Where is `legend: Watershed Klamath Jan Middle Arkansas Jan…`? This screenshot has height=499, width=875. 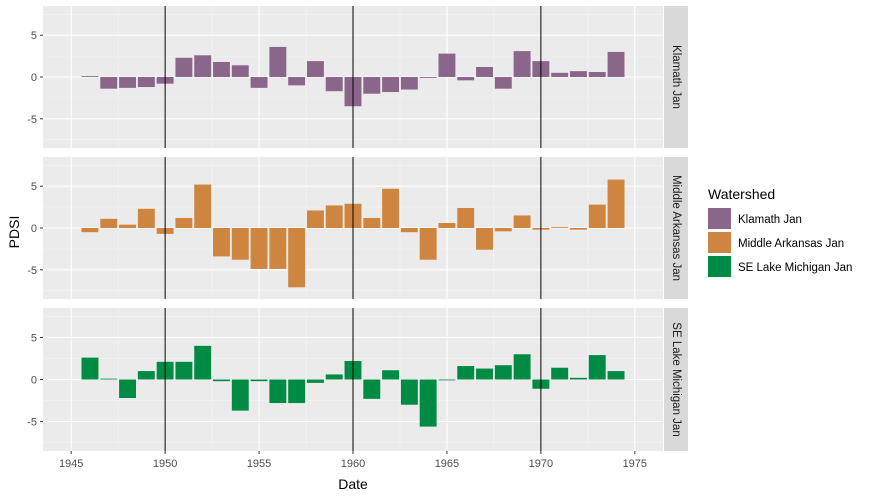 legend: Watershed Klamath Jan Middle Arkansas Jan… is located at coordinates (780, 231).